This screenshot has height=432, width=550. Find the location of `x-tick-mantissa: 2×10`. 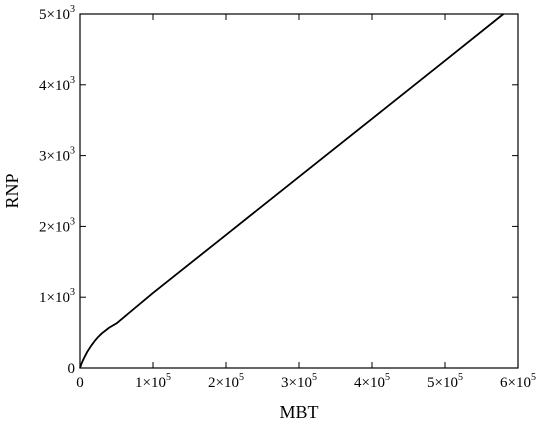

x-tick-mantissa: 2×10 is located at coordinates (223, 383).